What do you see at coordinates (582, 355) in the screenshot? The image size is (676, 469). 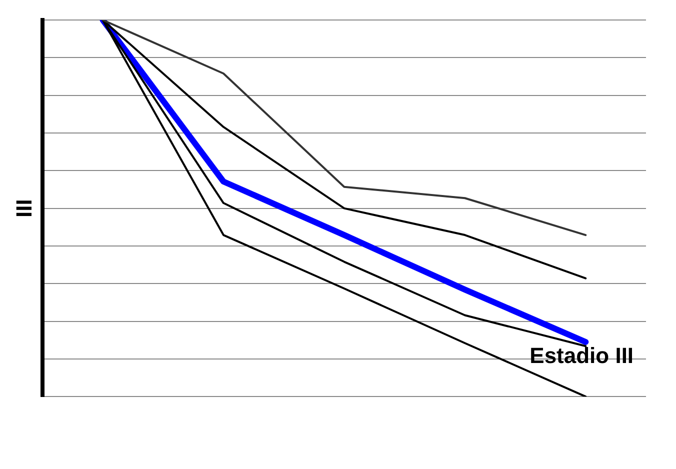 I see `series-label: Estadio III` at bounding box center [582, 355].